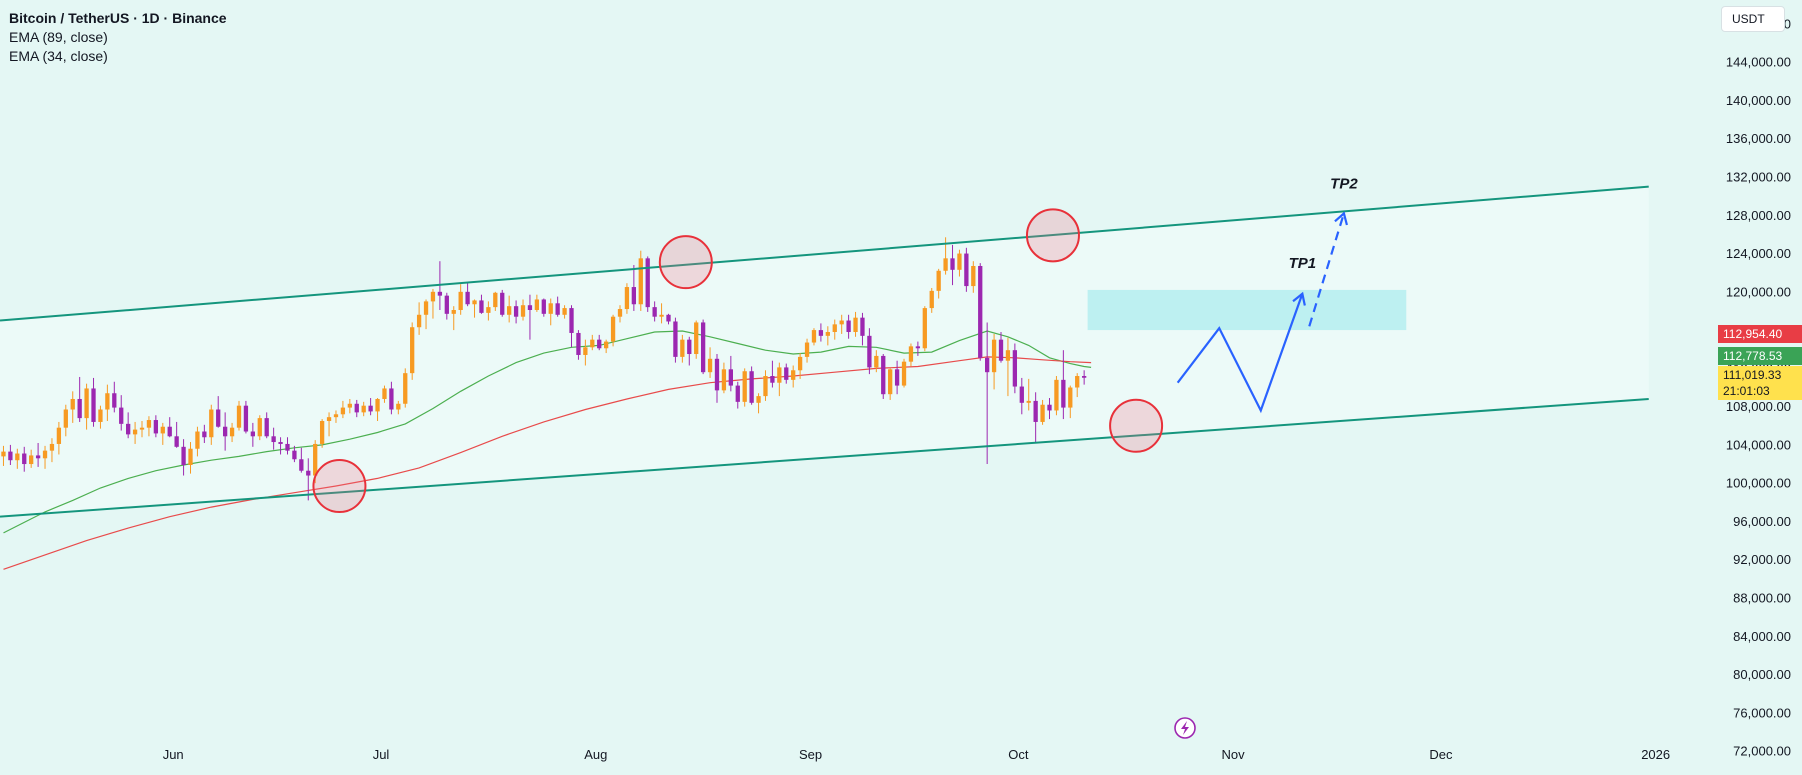 This screenshot has height=775, width=1802. Describe the element at coordinates (58, 56) in the screenshot. I see `indicator-ema-34: EMA (34, close)` at that location.